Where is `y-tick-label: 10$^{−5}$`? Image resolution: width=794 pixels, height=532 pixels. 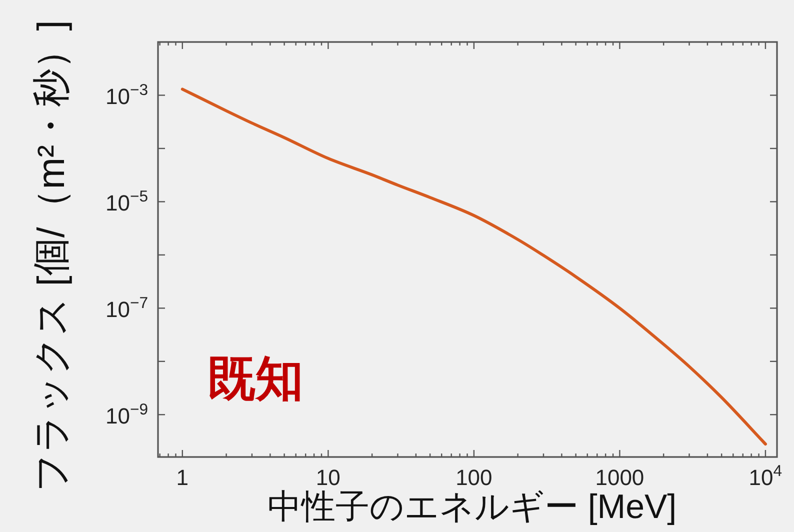
y-tick-label: 10$^{−5}$ is located at coordinates (126, 202).